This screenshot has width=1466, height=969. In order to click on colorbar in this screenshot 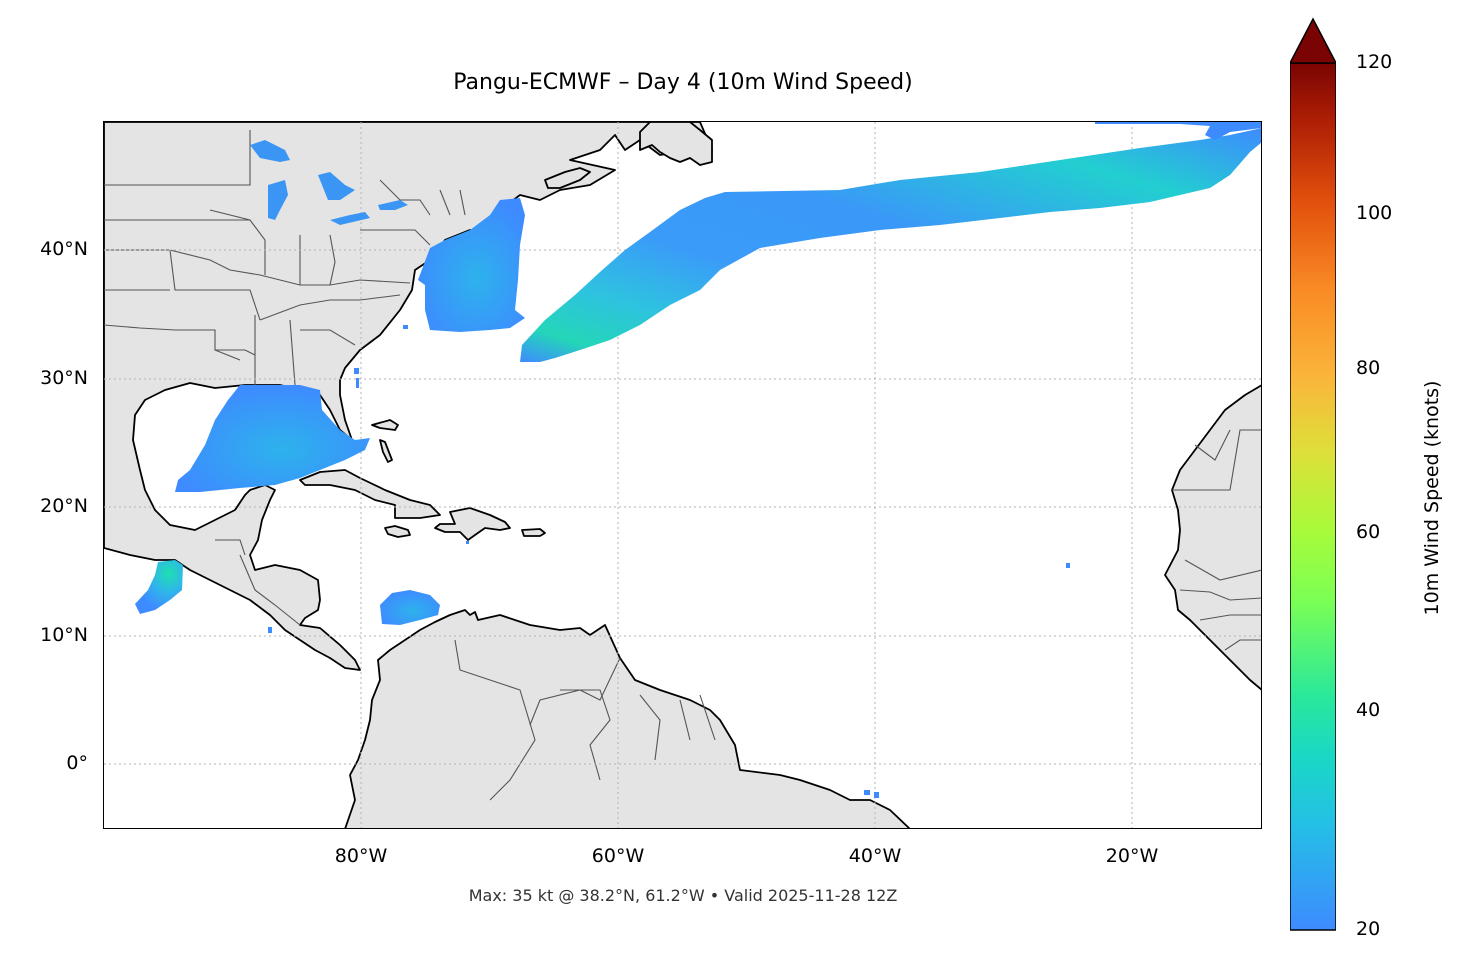, I will do `click(1316, 474)`.